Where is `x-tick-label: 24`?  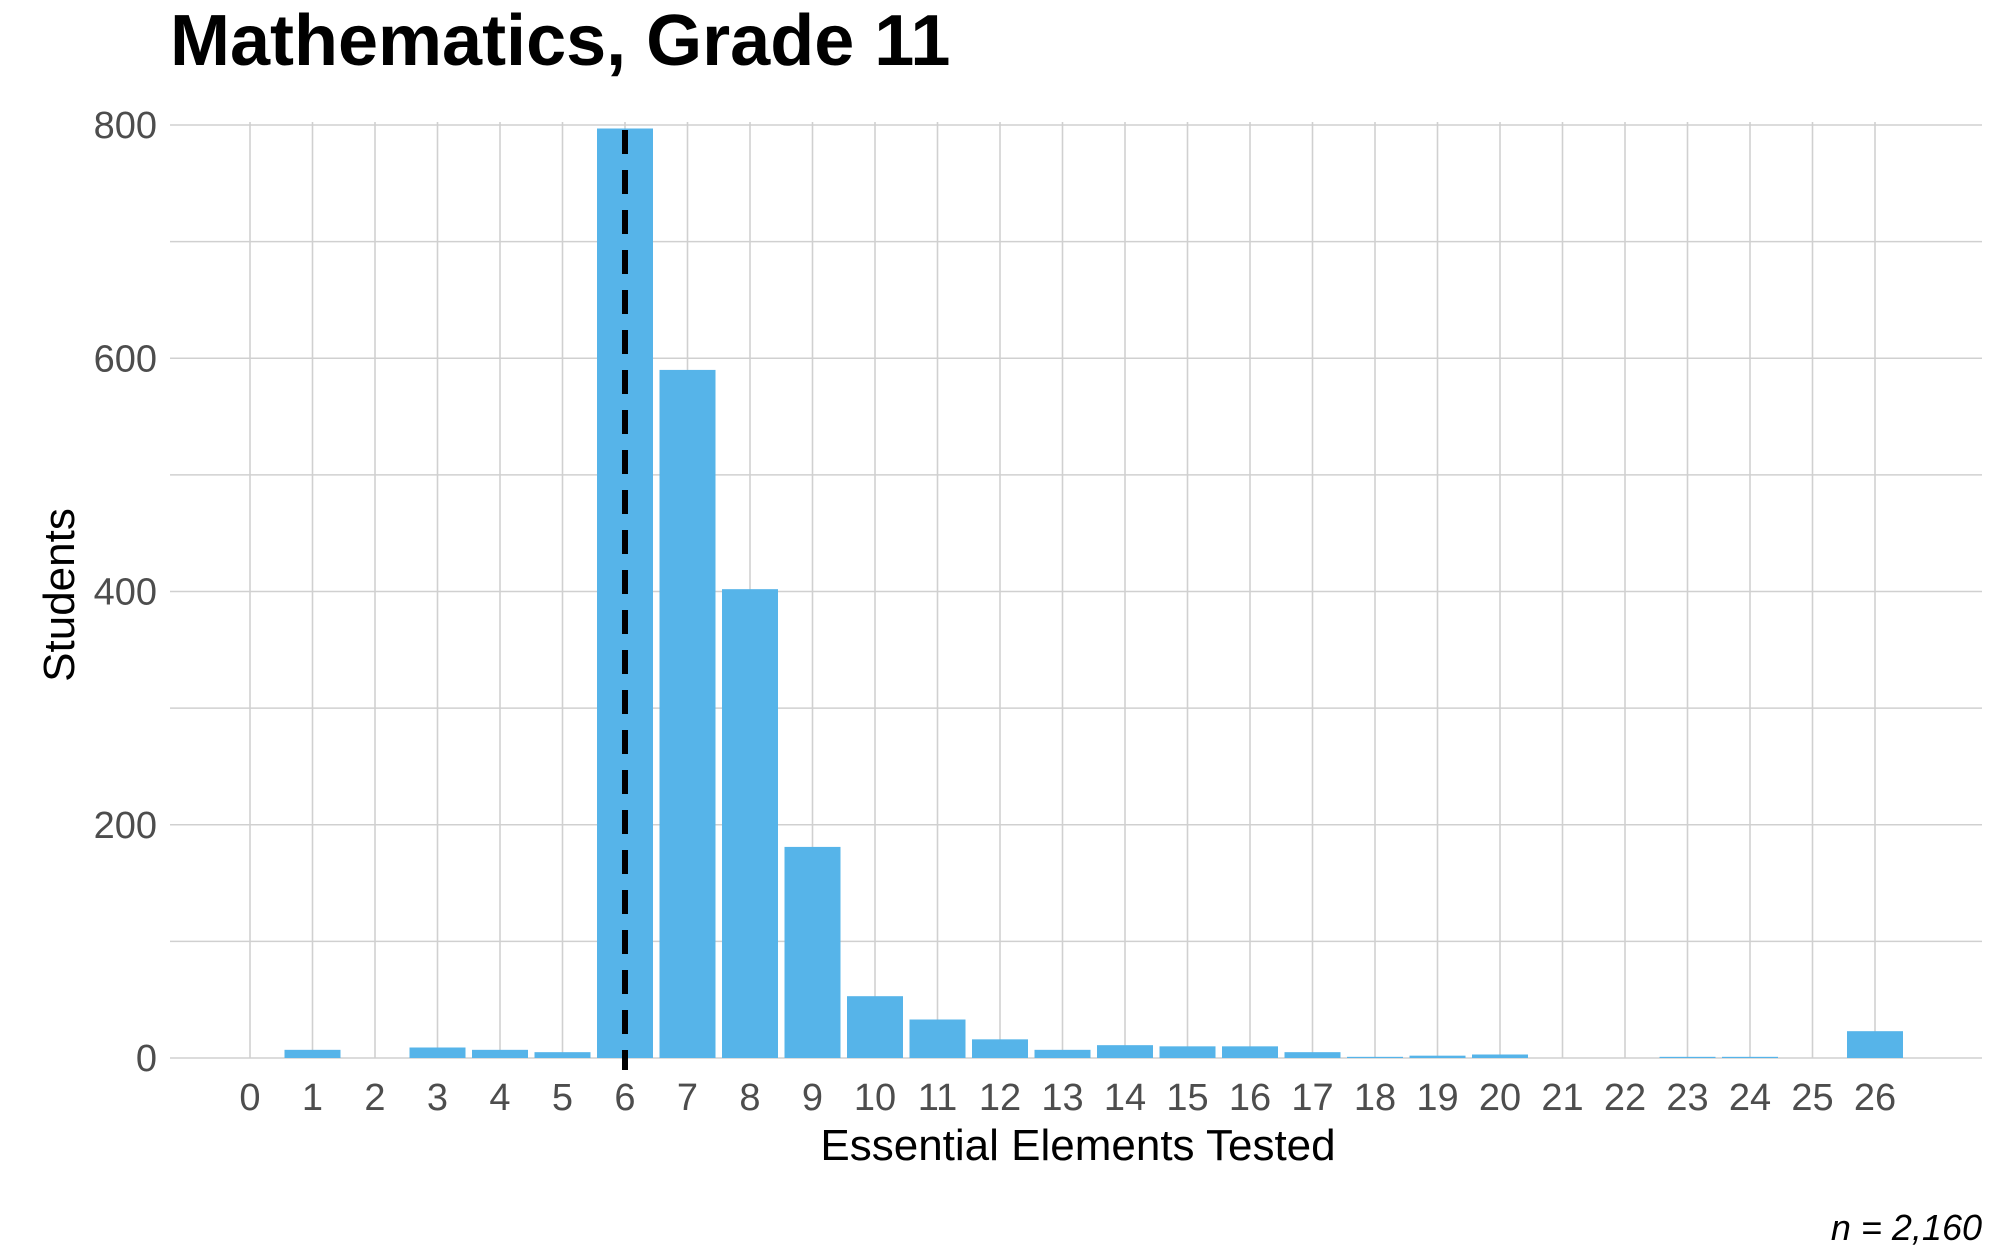
x-tick-label: 24 is located at coordinates (1750, 1098).